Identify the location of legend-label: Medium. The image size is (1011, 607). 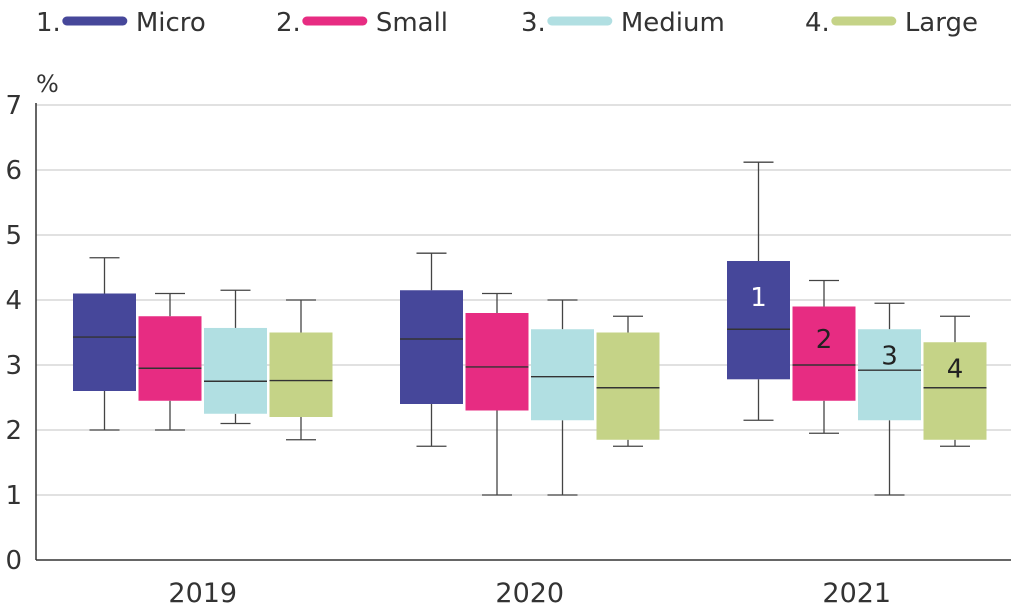
(673, 23).